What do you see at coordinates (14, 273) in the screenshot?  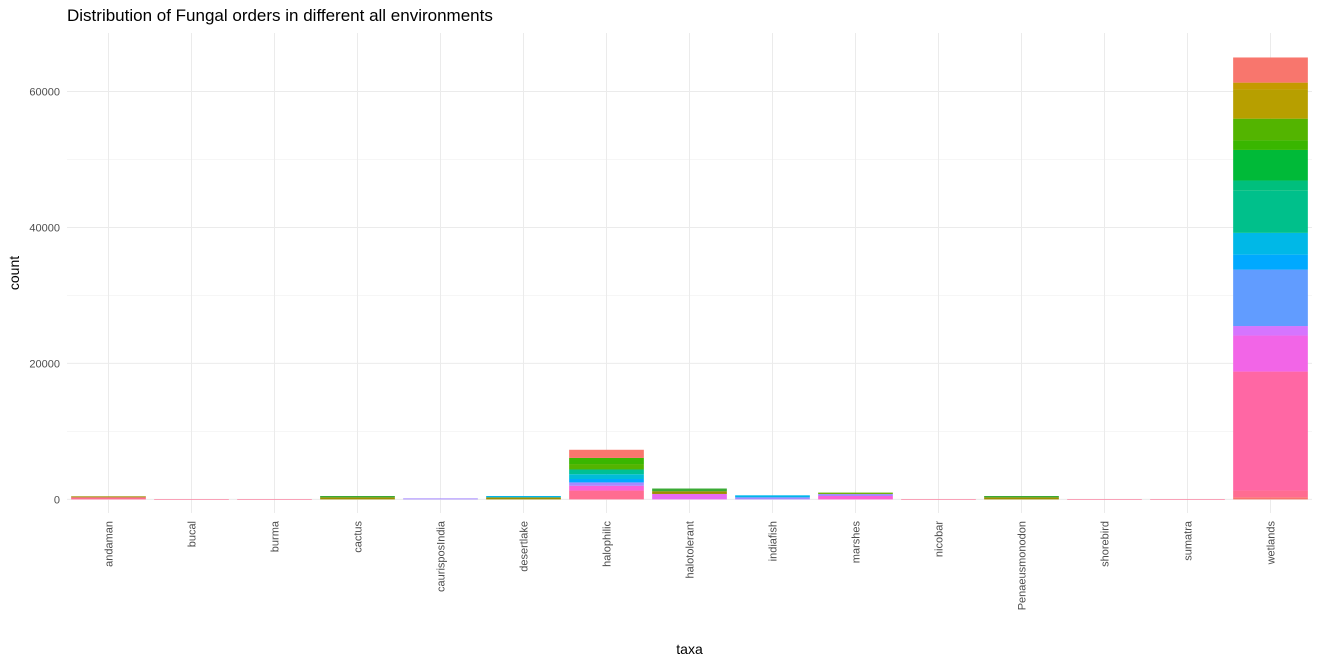 I see `y-axis-title: count` at bounding box center [14, 273].